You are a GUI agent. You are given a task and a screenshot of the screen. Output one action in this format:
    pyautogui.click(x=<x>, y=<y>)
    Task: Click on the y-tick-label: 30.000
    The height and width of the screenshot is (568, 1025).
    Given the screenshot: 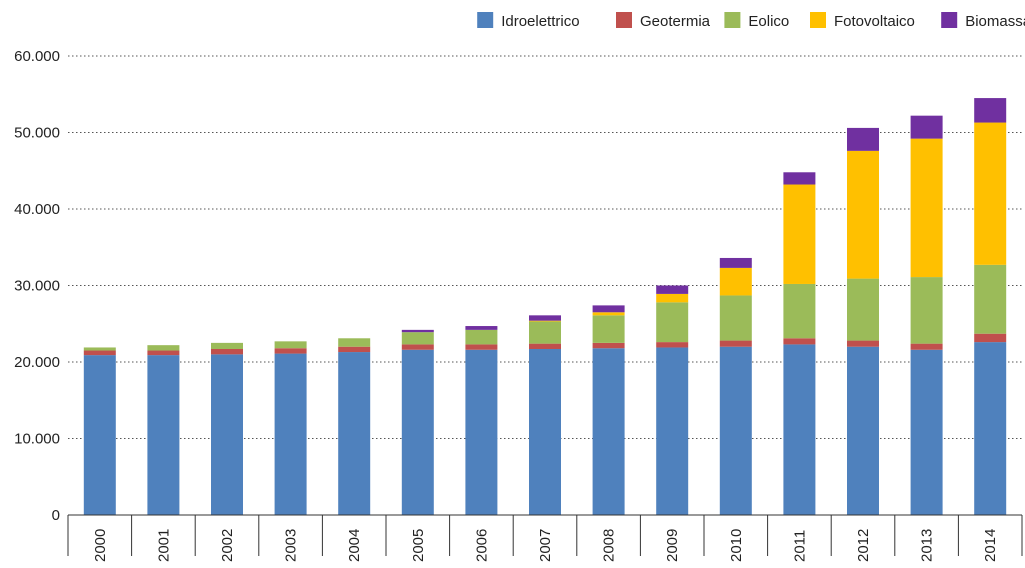 What is the action you would take?
    pyautogui.click(x=37, y=286)
    